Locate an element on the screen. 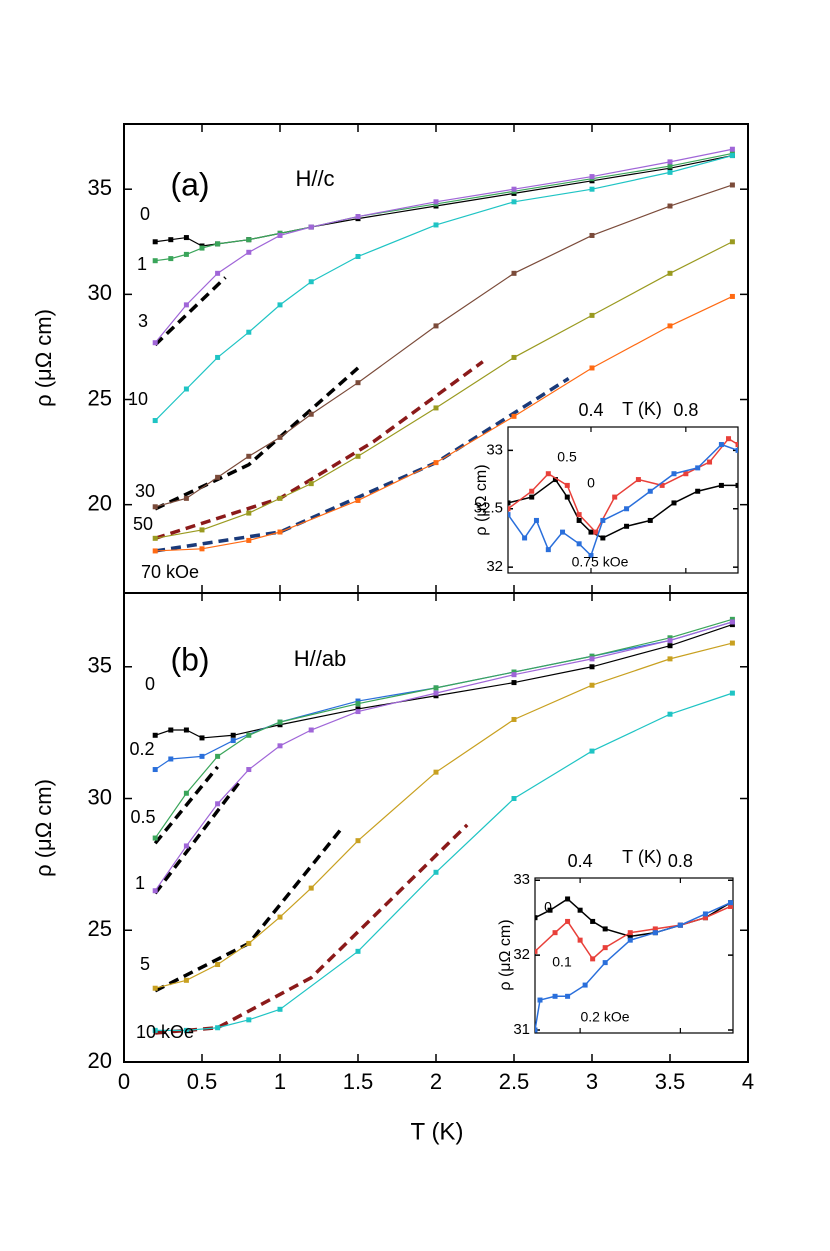  series-label: 0.2 kOe is located at coordinates (604, 1017).